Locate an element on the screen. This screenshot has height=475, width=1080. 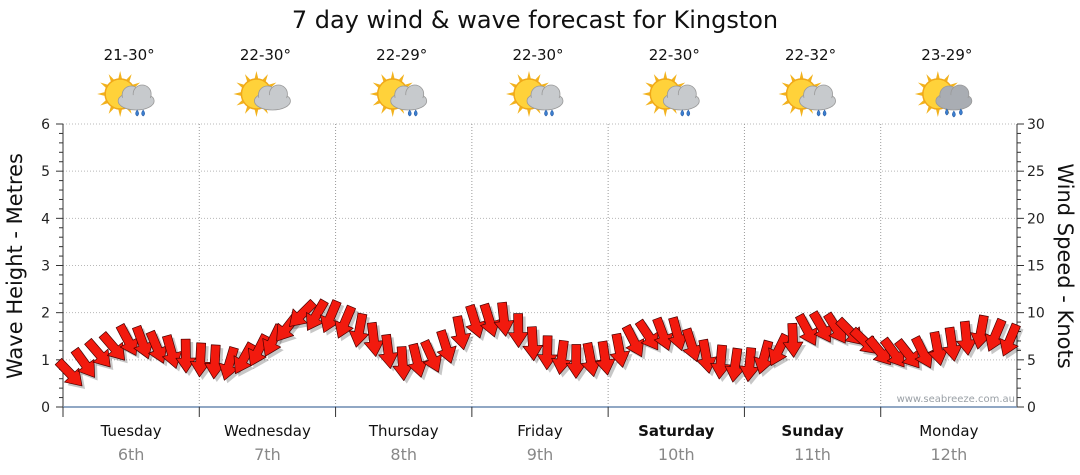
y-tick-label-left: 0 is located at coordinates (45, 408).